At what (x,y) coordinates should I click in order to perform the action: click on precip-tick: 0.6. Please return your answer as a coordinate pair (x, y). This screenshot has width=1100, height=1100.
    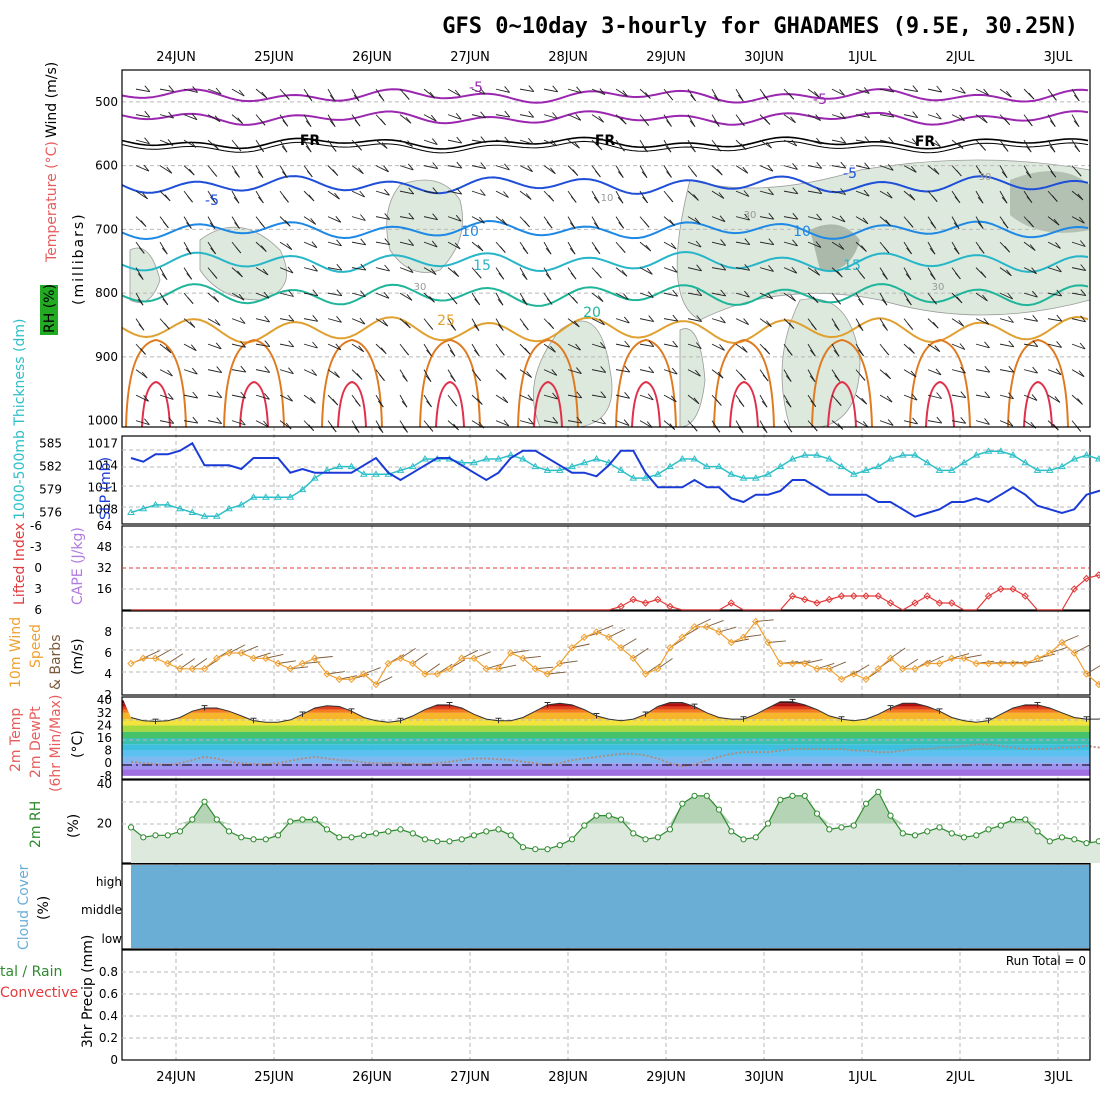
    Looking at the image, I should click on (108, 994).